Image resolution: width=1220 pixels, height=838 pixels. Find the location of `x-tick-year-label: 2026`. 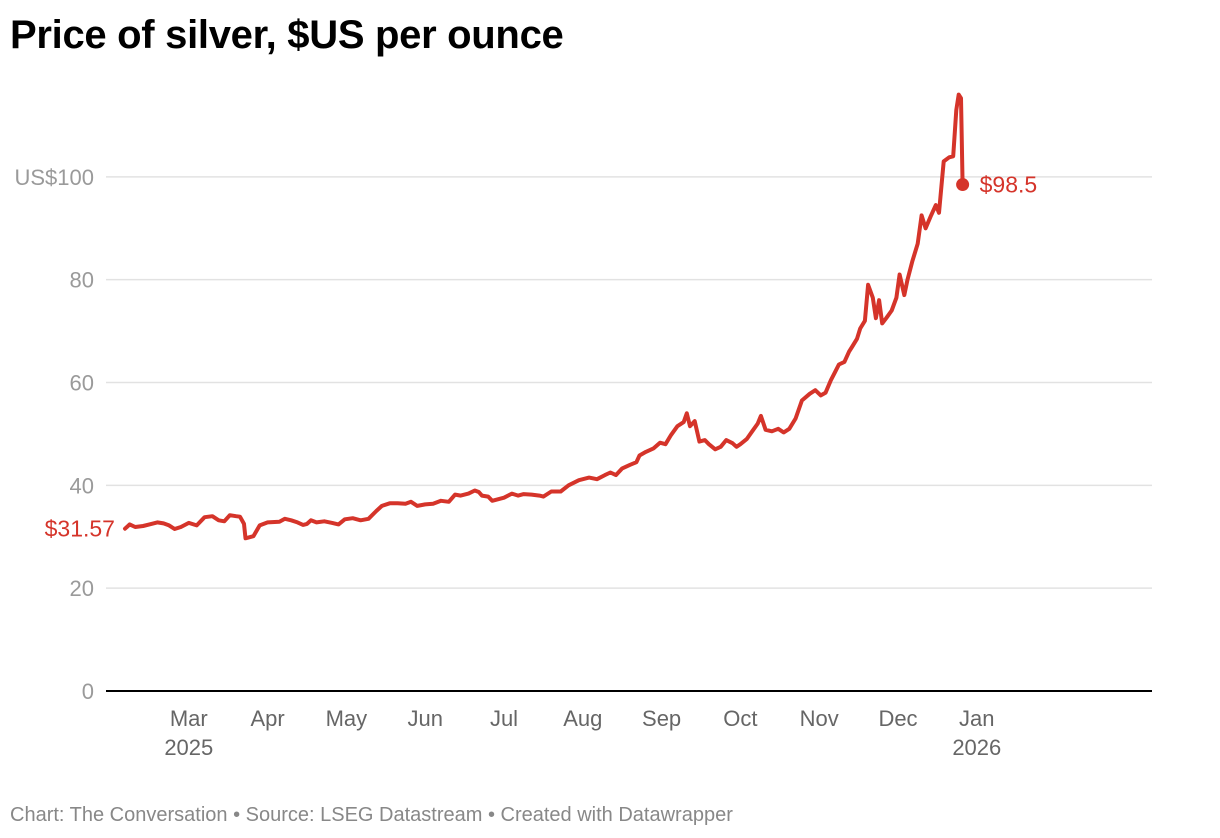

x-tick-year-label: 2026 is located at coordinates (976, 747).